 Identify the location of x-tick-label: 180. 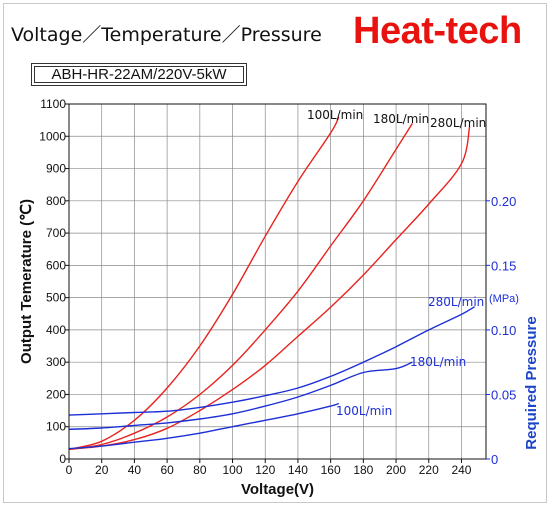
(363, 470).